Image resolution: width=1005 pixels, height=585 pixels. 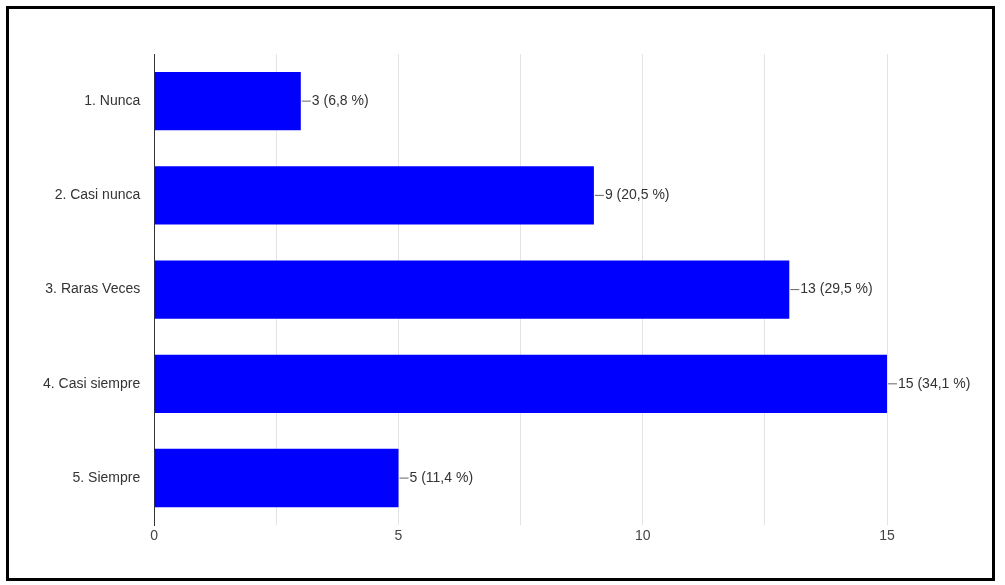 What do you see at coordinates (154, 535) in the screenshot?
I see `x-tick-label: 0` at bounding box center [154, 535].